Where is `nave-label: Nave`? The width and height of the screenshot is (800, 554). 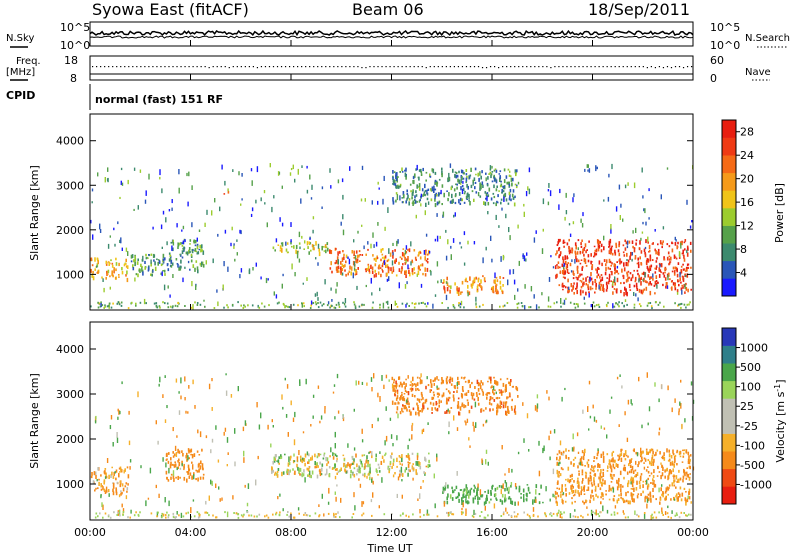
nave-label: Nave is located at coordinates (758, 72).